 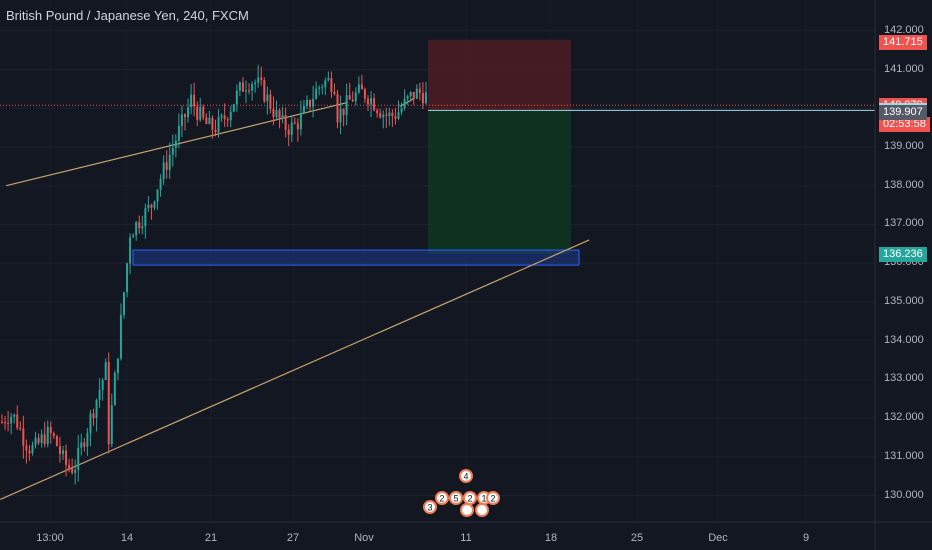 What do you see at coordinates (904, 300) in the screenshot?
I see `price-tick-label: 135.000` at bounding box center [904, 300].